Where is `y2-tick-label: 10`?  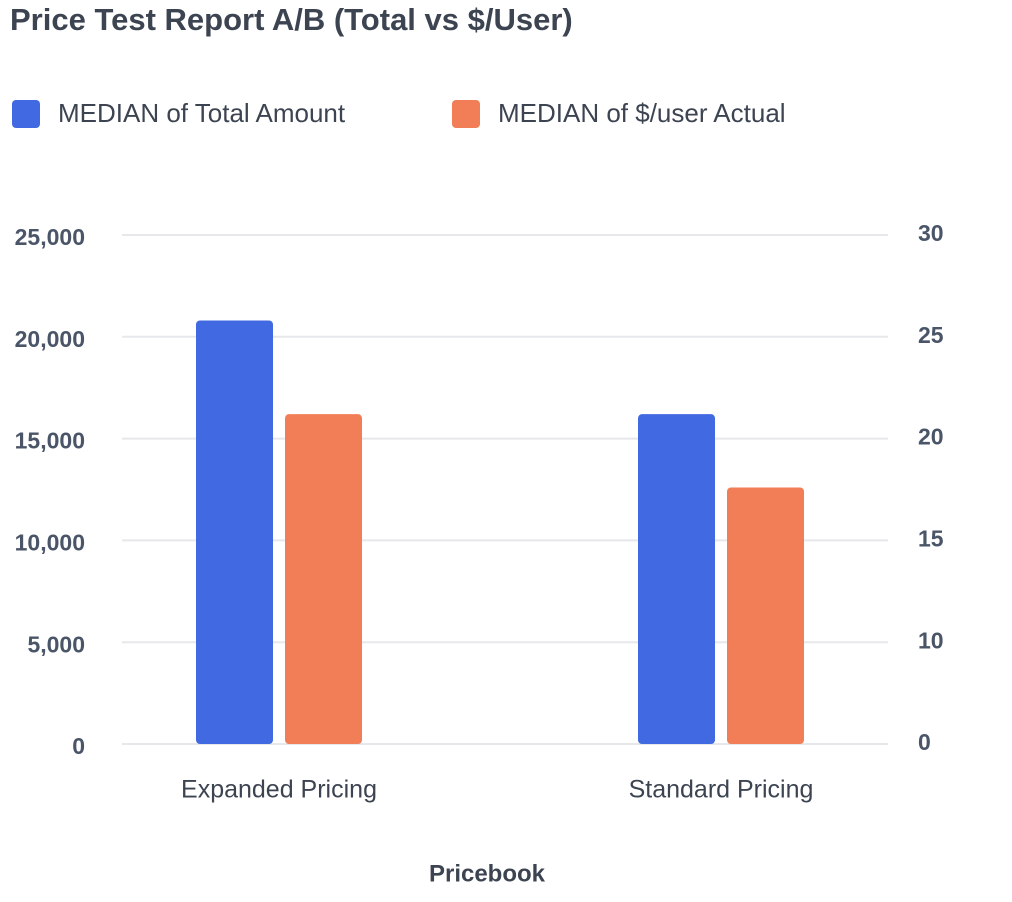
y2-tick-label: 10 is located at coordinates (931, 640).